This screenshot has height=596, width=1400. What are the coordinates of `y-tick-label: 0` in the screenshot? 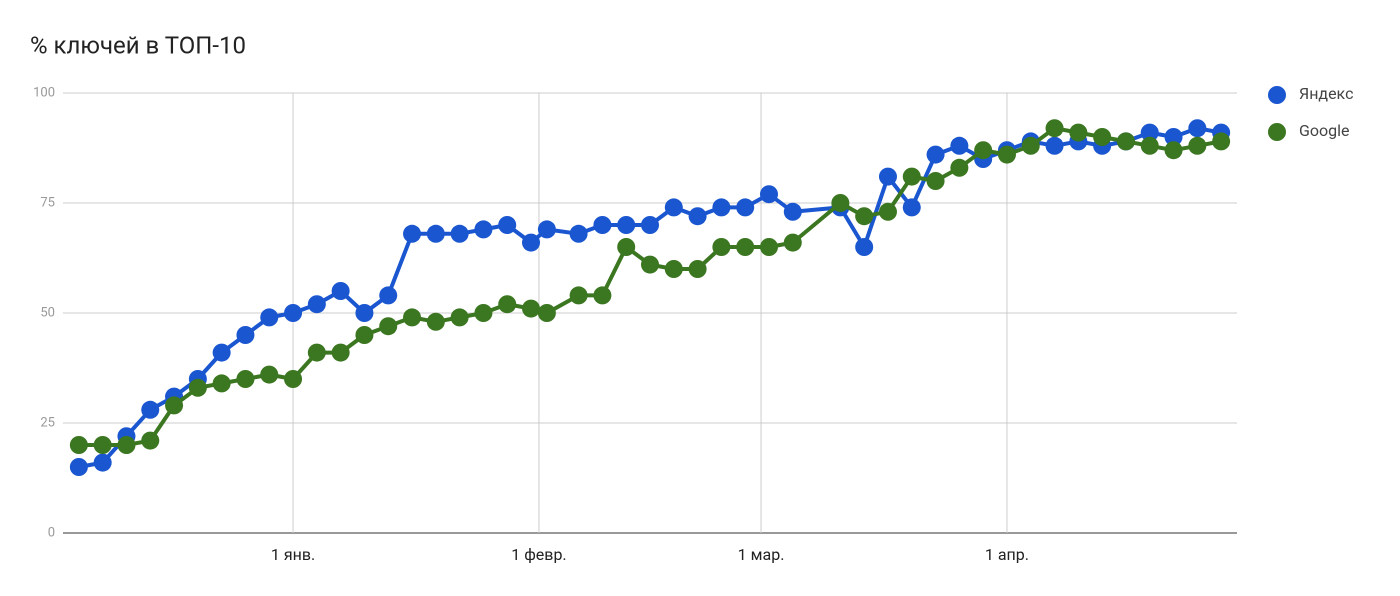 It's located at (51, 532).